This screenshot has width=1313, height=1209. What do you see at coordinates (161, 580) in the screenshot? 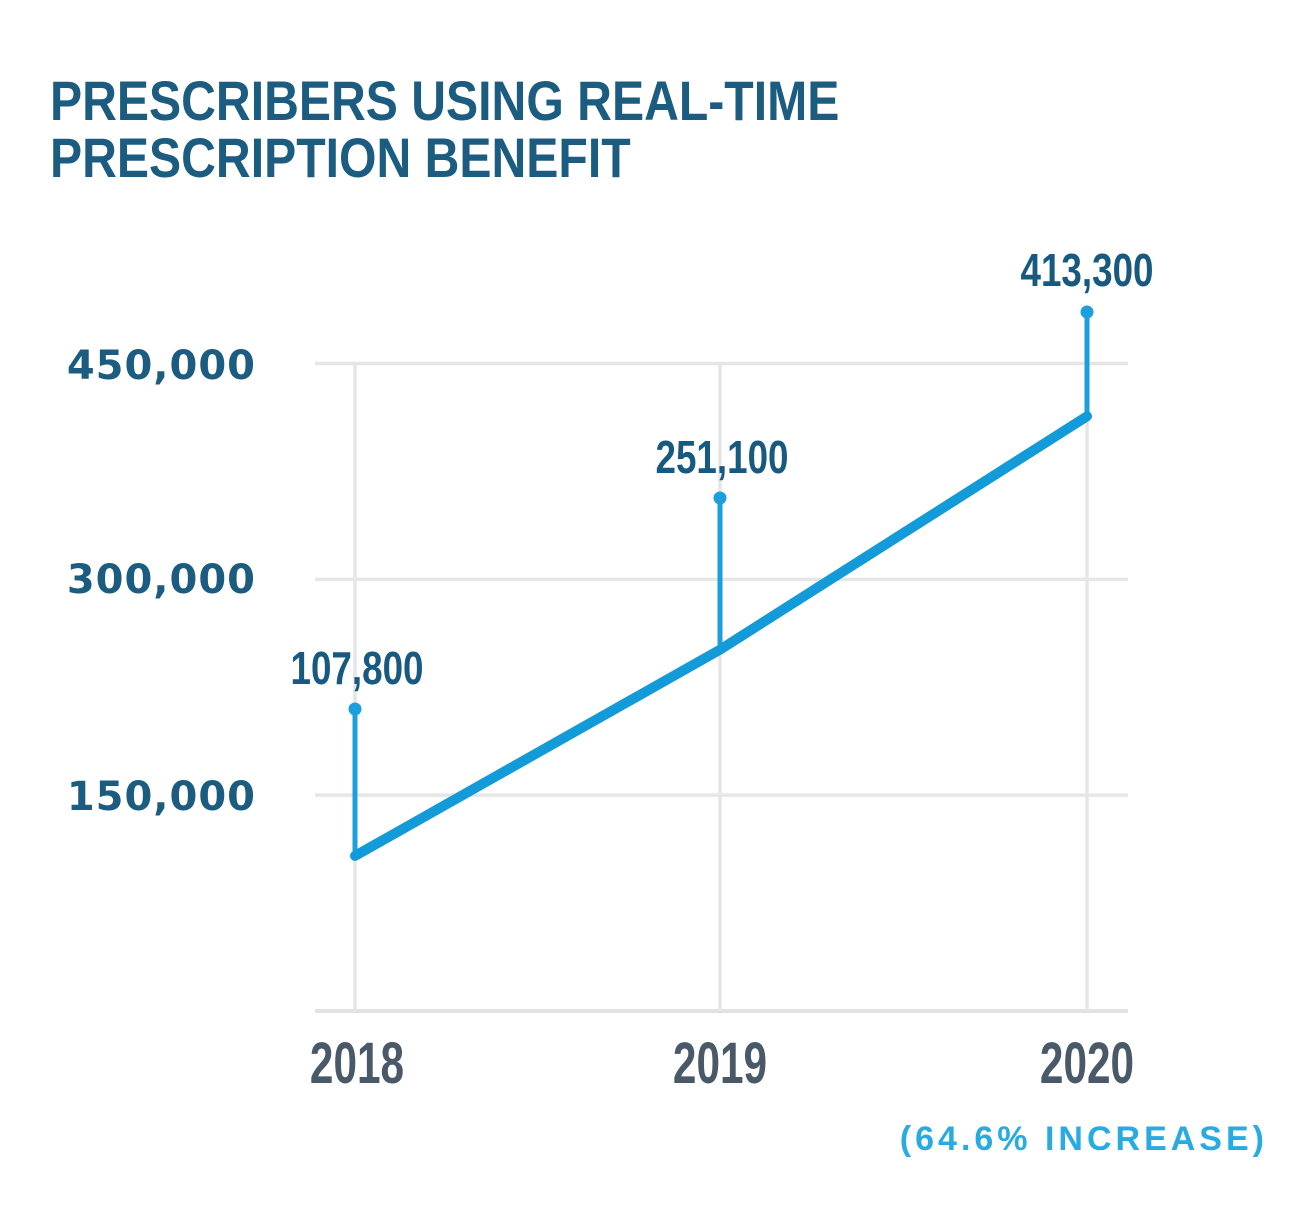
I see `y-tick-300000: 300,000` at bounding box center [161, 580].